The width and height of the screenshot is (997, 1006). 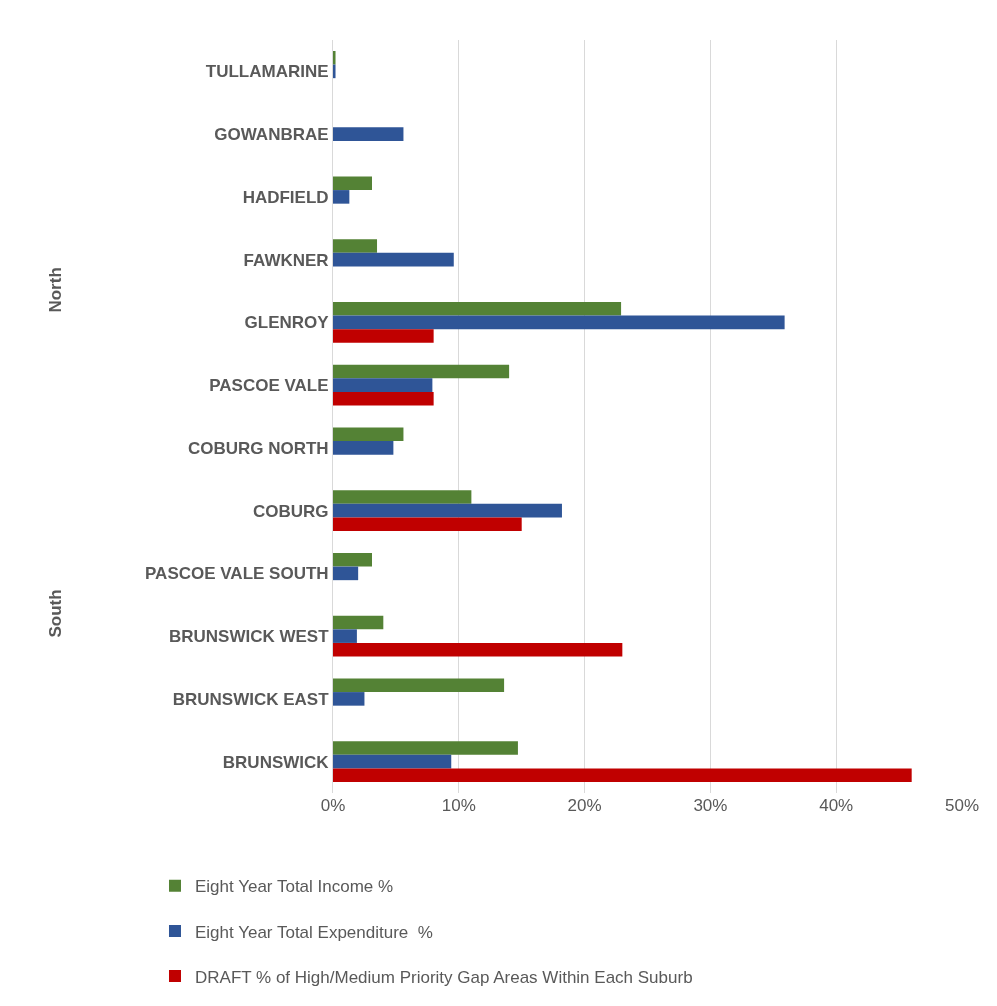 I want to click on y-tick-label: HADFIELD, so click(x=285, y=197).